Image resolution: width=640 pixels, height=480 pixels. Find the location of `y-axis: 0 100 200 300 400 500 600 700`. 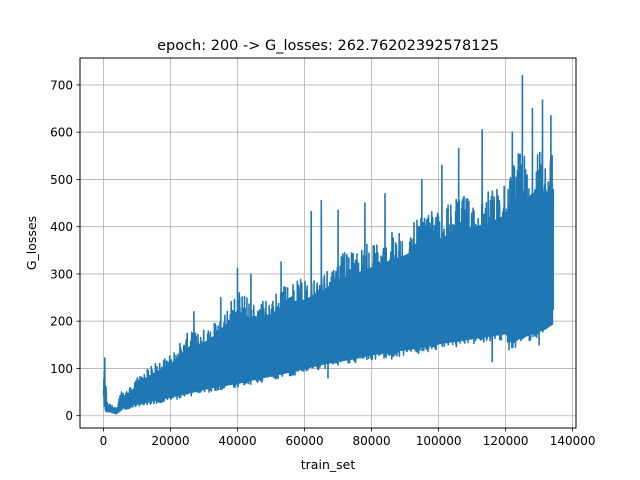

y-axis: 0 100 200 300 400 500 600 700 is located at coordinates (65, 250).